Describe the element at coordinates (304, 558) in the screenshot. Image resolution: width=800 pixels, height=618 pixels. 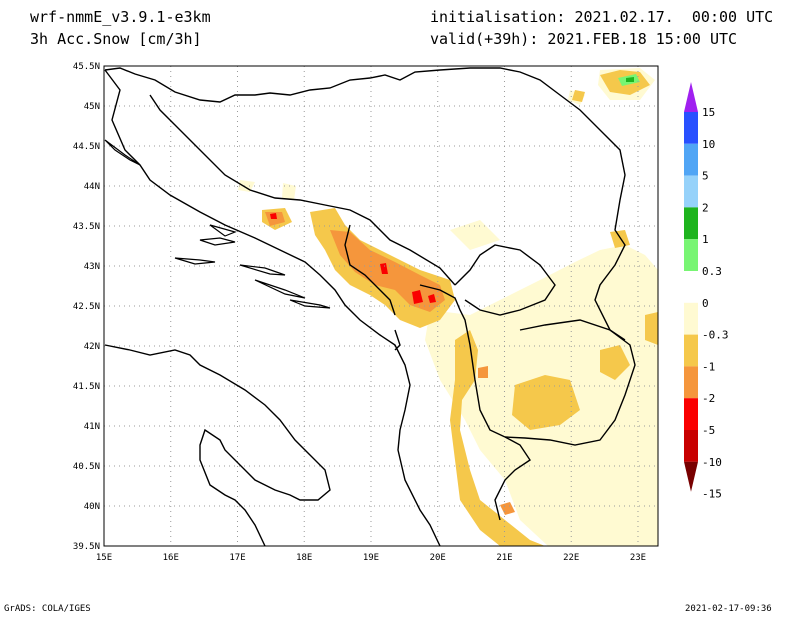
I see `lon-tick-label: 18E` at that location.